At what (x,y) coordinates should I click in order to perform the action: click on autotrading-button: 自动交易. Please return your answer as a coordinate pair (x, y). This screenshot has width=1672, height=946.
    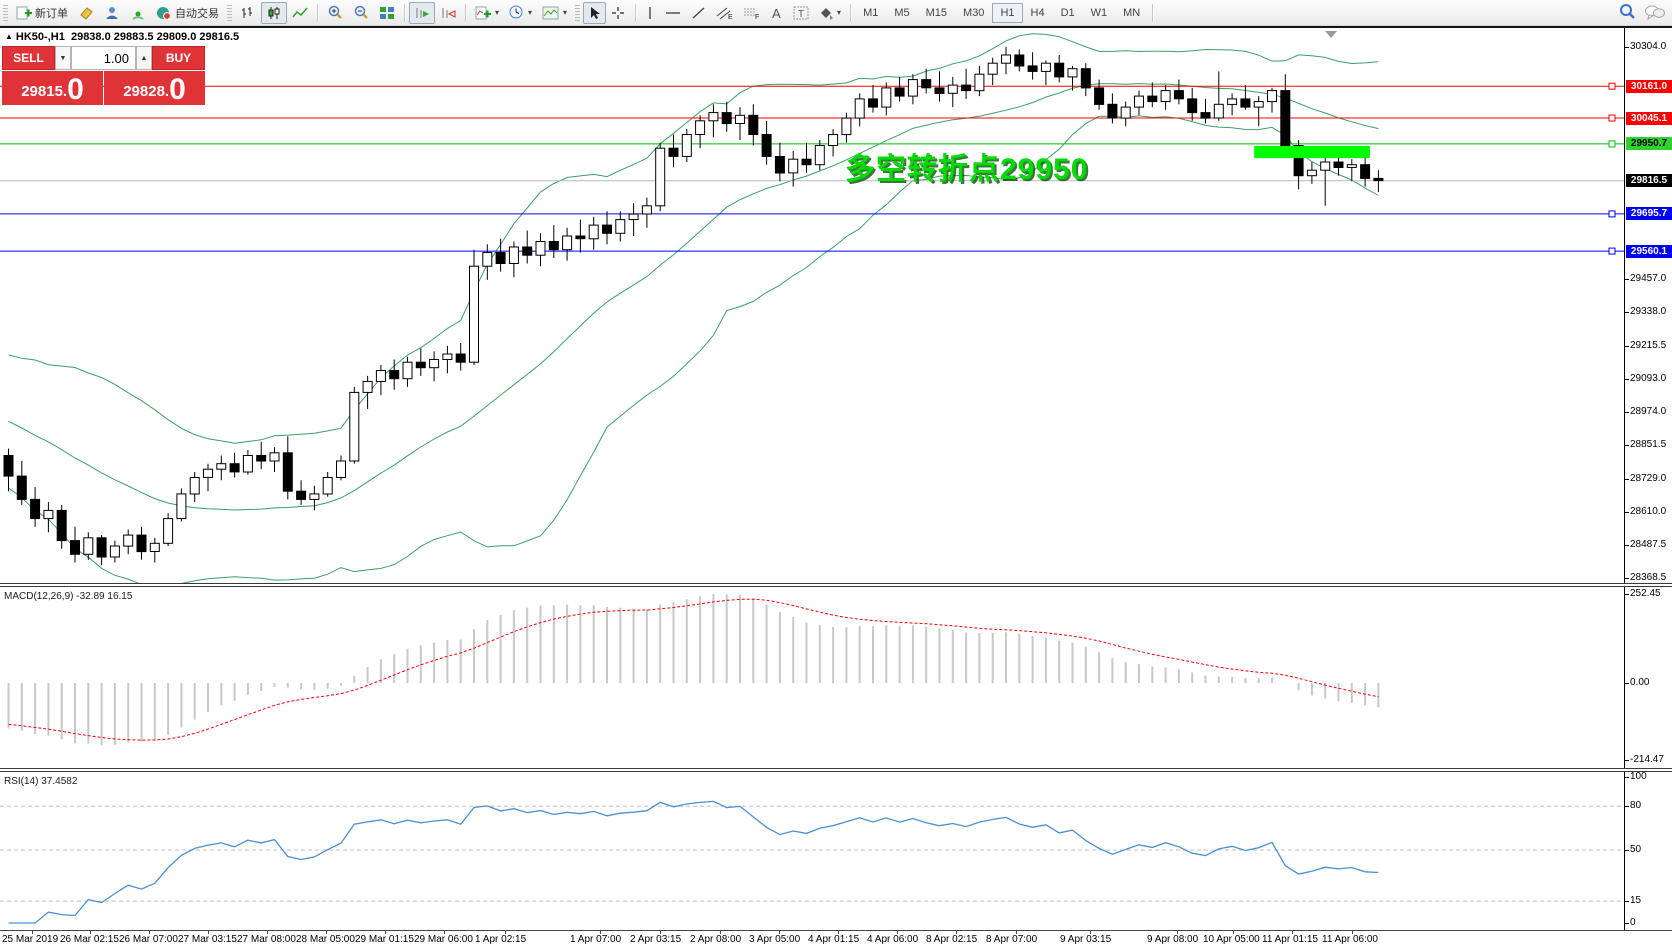
    Looking at the image, I should click on (187, 13).